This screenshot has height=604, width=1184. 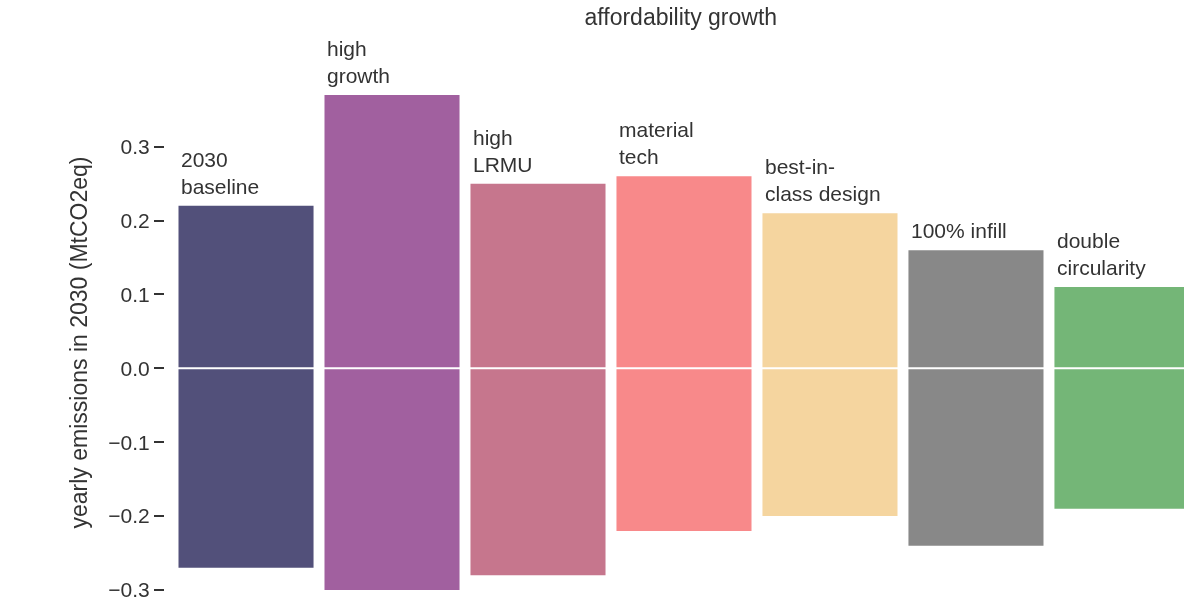 I want to click on x-tick-label: 2030 baseline, so click(x=220, y=173).